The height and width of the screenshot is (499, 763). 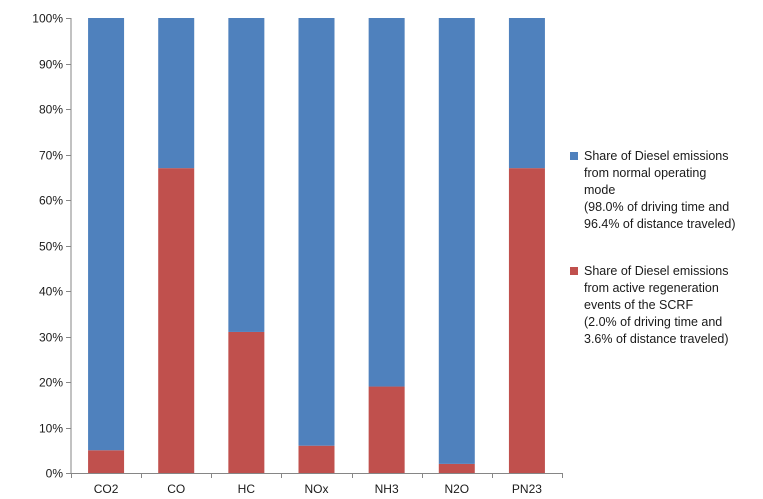 What do you see at coordinates (527, 489) in the screenshot?
I see `x-tick-label: PN23` at bounding box center [527, 489].